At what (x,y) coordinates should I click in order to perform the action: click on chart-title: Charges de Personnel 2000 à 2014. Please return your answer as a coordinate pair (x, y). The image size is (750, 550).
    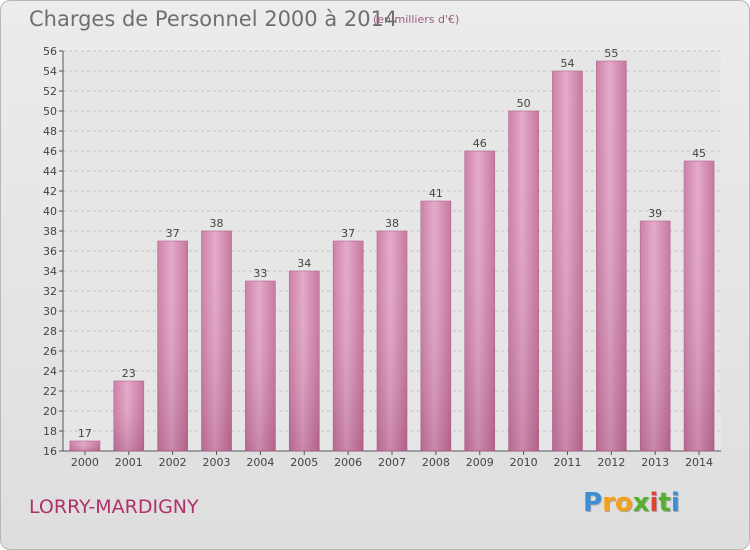
    Looking at the image, I should click on (213, 19).